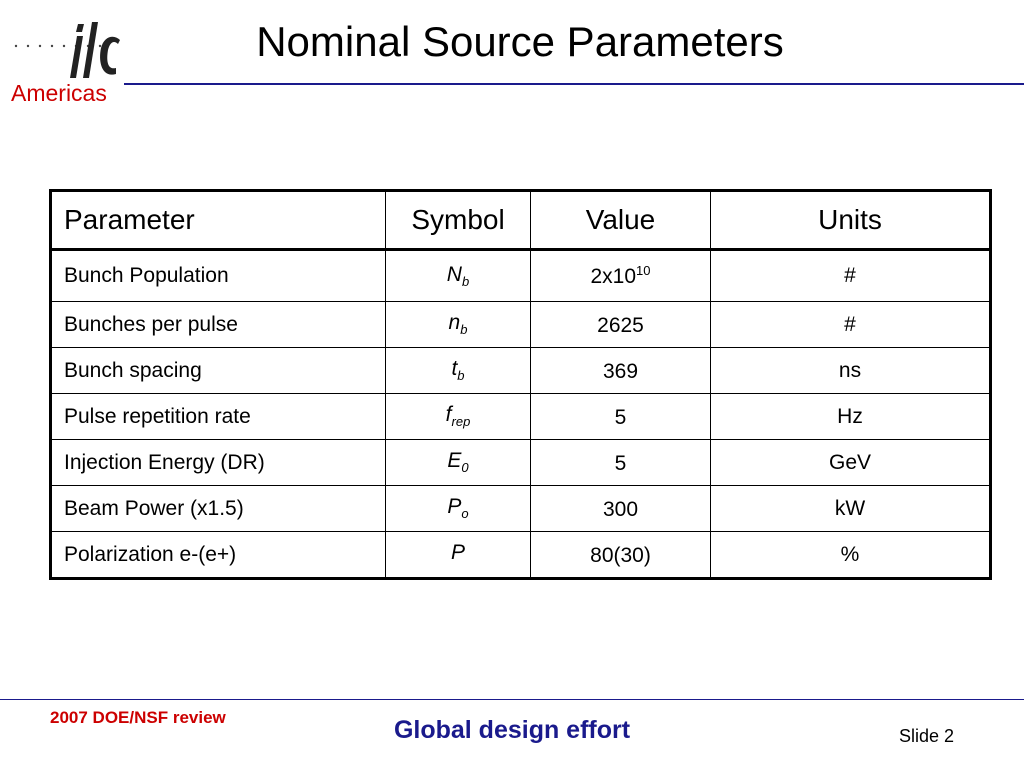 The width and height of the screenshot is (1024, 768). Describe the element at coordinates (68, 60) in the screenshot. I see `ilc-logo: Americas` at that location.